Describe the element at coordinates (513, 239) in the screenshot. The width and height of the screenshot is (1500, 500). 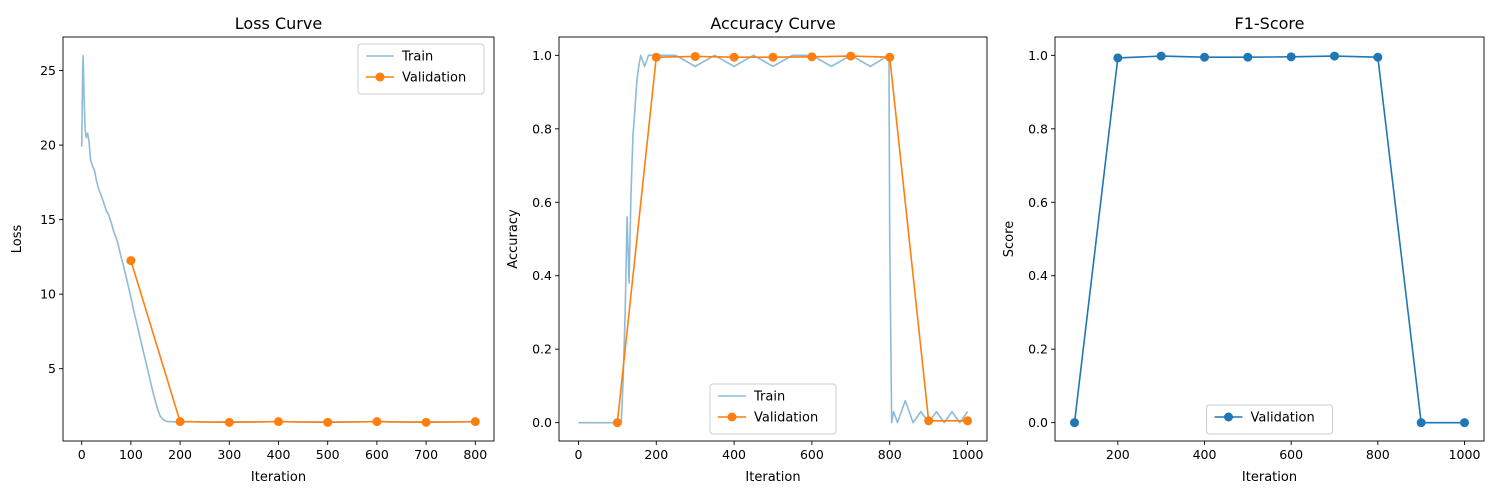
I see `y-axis-label: Accuracy` at that location.